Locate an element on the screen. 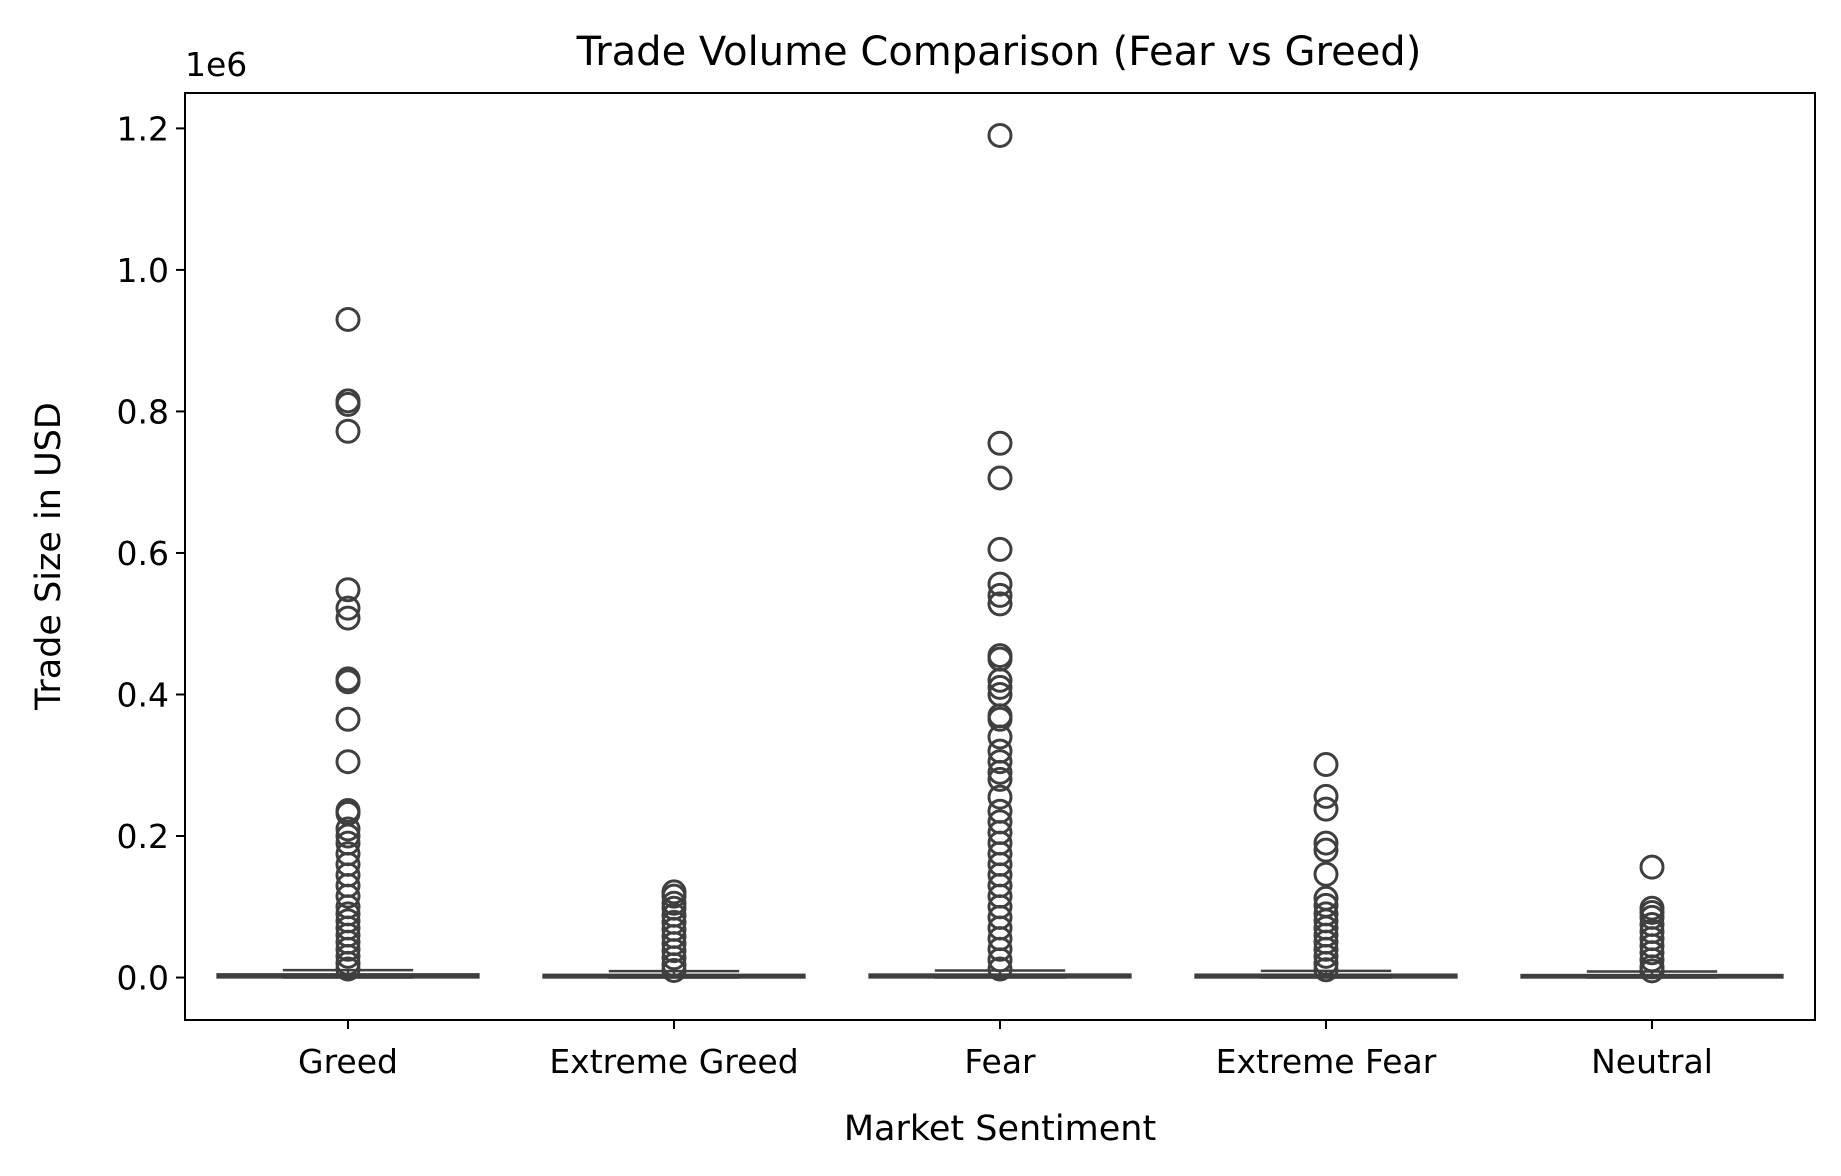 Image resolution: width=1841 pixels, height=1176 pixels. x-tick-label: Greed is located at coordinates (348, 1061).